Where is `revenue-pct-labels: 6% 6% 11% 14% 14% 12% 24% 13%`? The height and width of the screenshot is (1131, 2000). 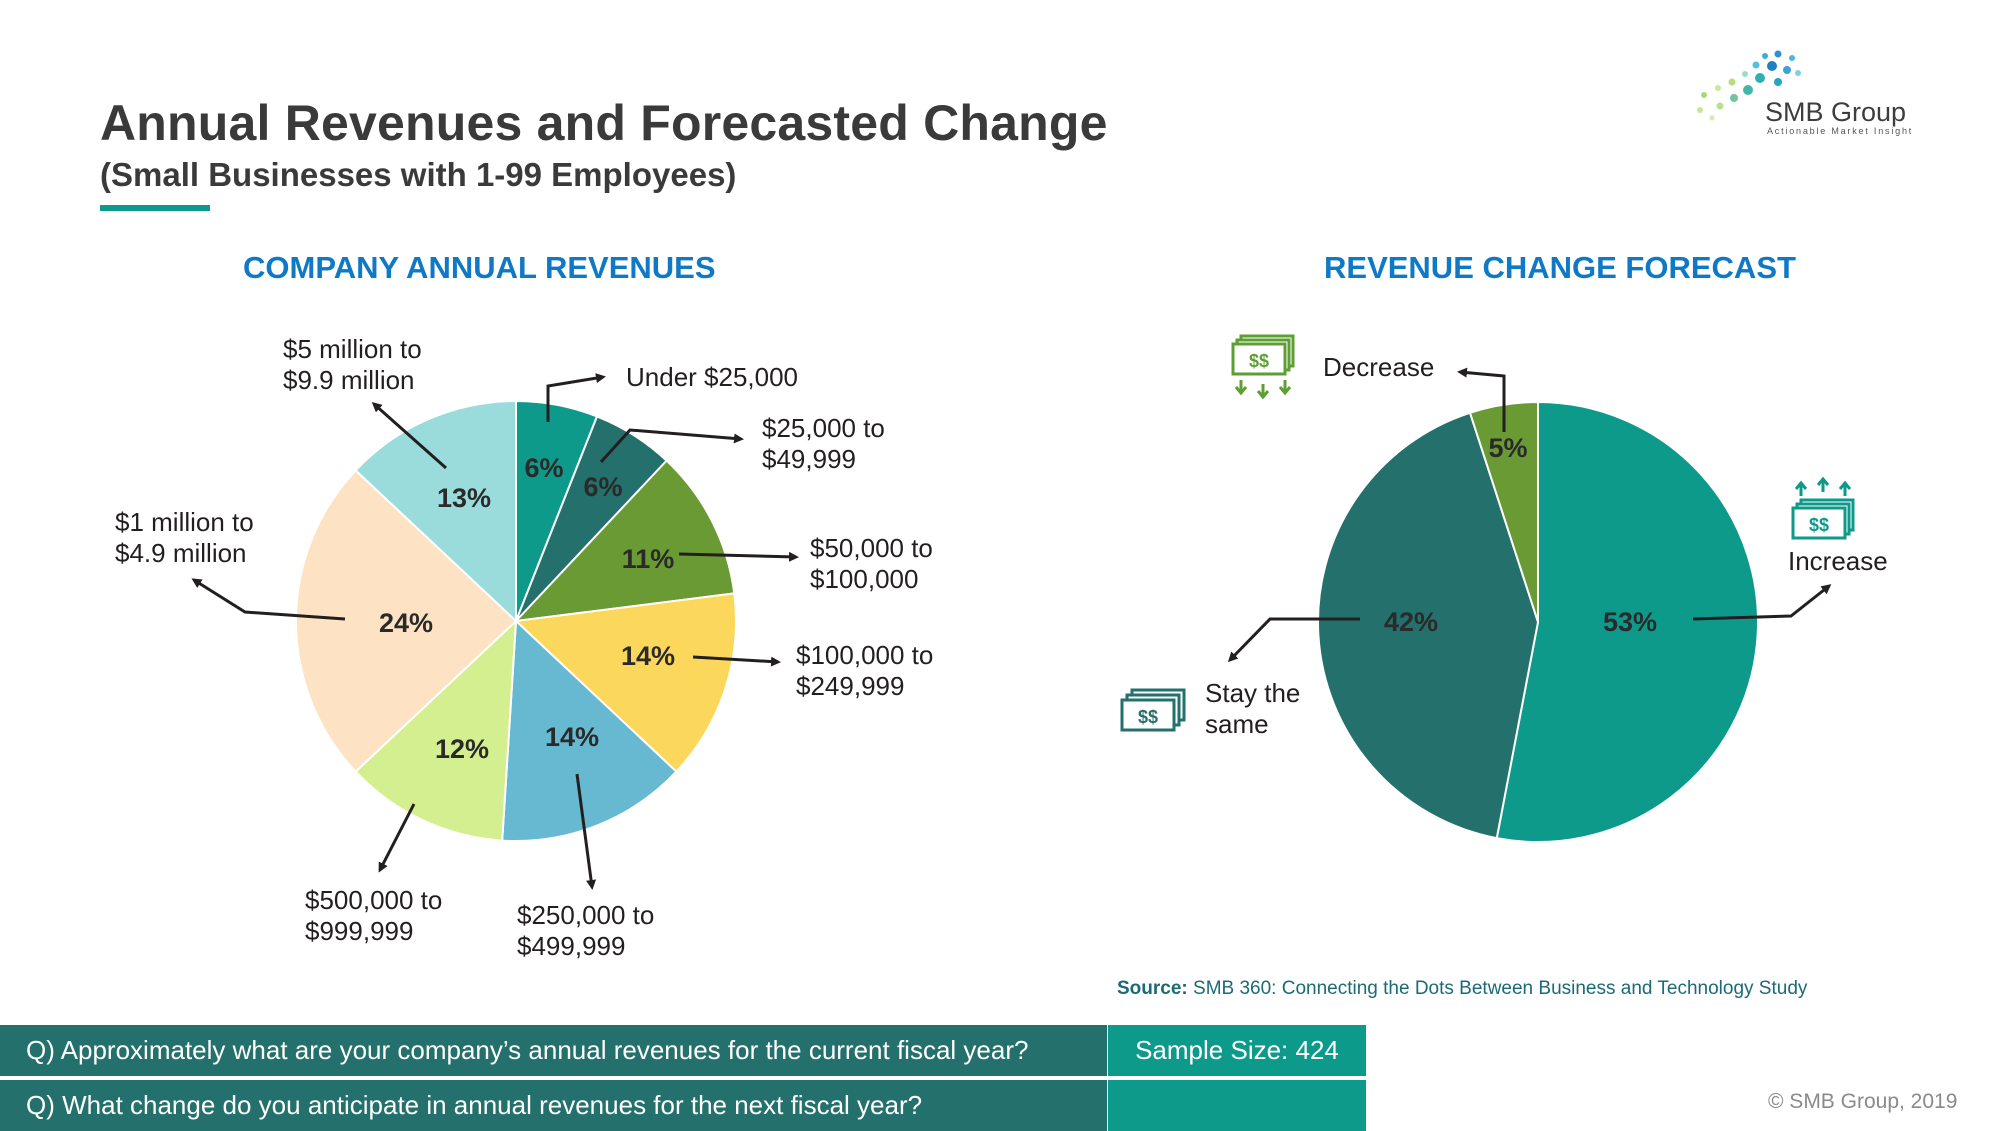 revenue-pct-labels: 6% 6% 11% 14% 14% 12% 24% 13% is located at coordinates (527, 608).